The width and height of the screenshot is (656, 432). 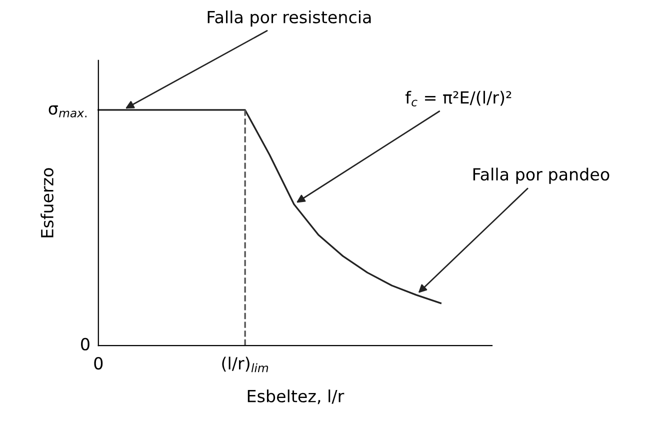 I want to click on annotation: σ$_{max.}$, so click(x=67, y=111).